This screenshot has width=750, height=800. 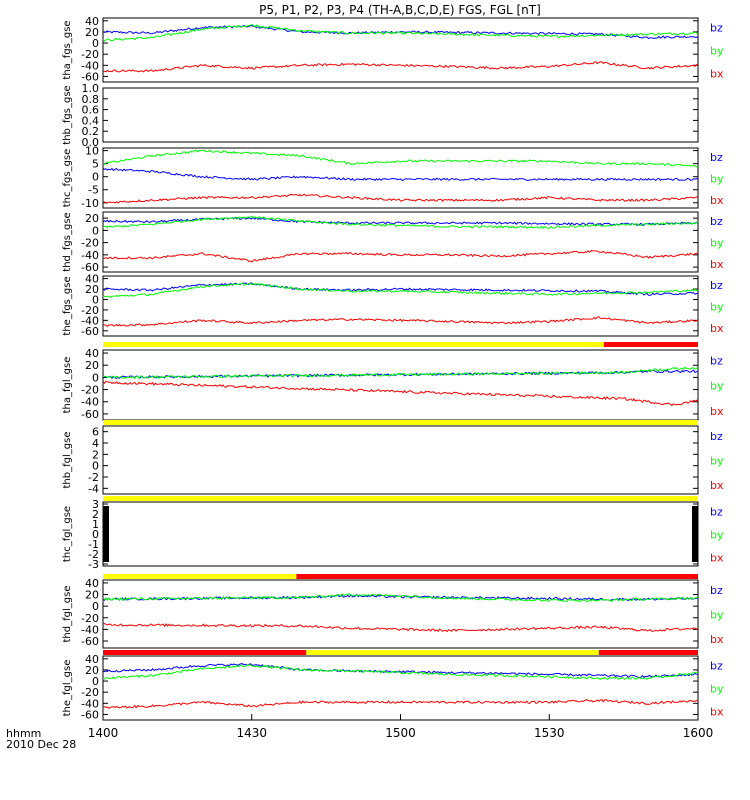 What do you see at coordinates (67, 614) in the screenshot?
I see `y-axis-label: thd_fgl_gse` at bounding box center [67, 614].